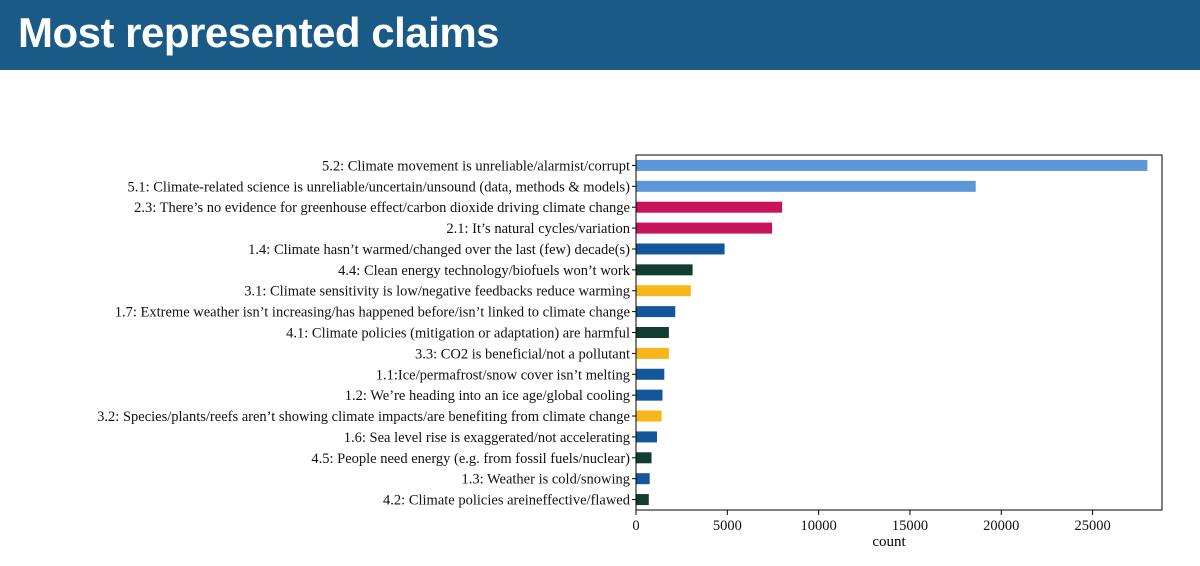  I want to click on x-tick-label: 5000, so click(727, 526).